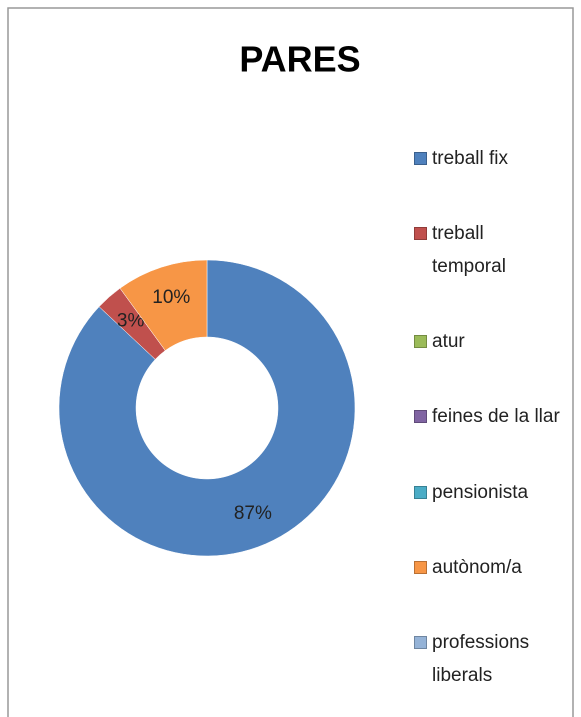 Image resolution: width=581 pixels, height=717 pixels. I want to click on slice, so click(163, 305).